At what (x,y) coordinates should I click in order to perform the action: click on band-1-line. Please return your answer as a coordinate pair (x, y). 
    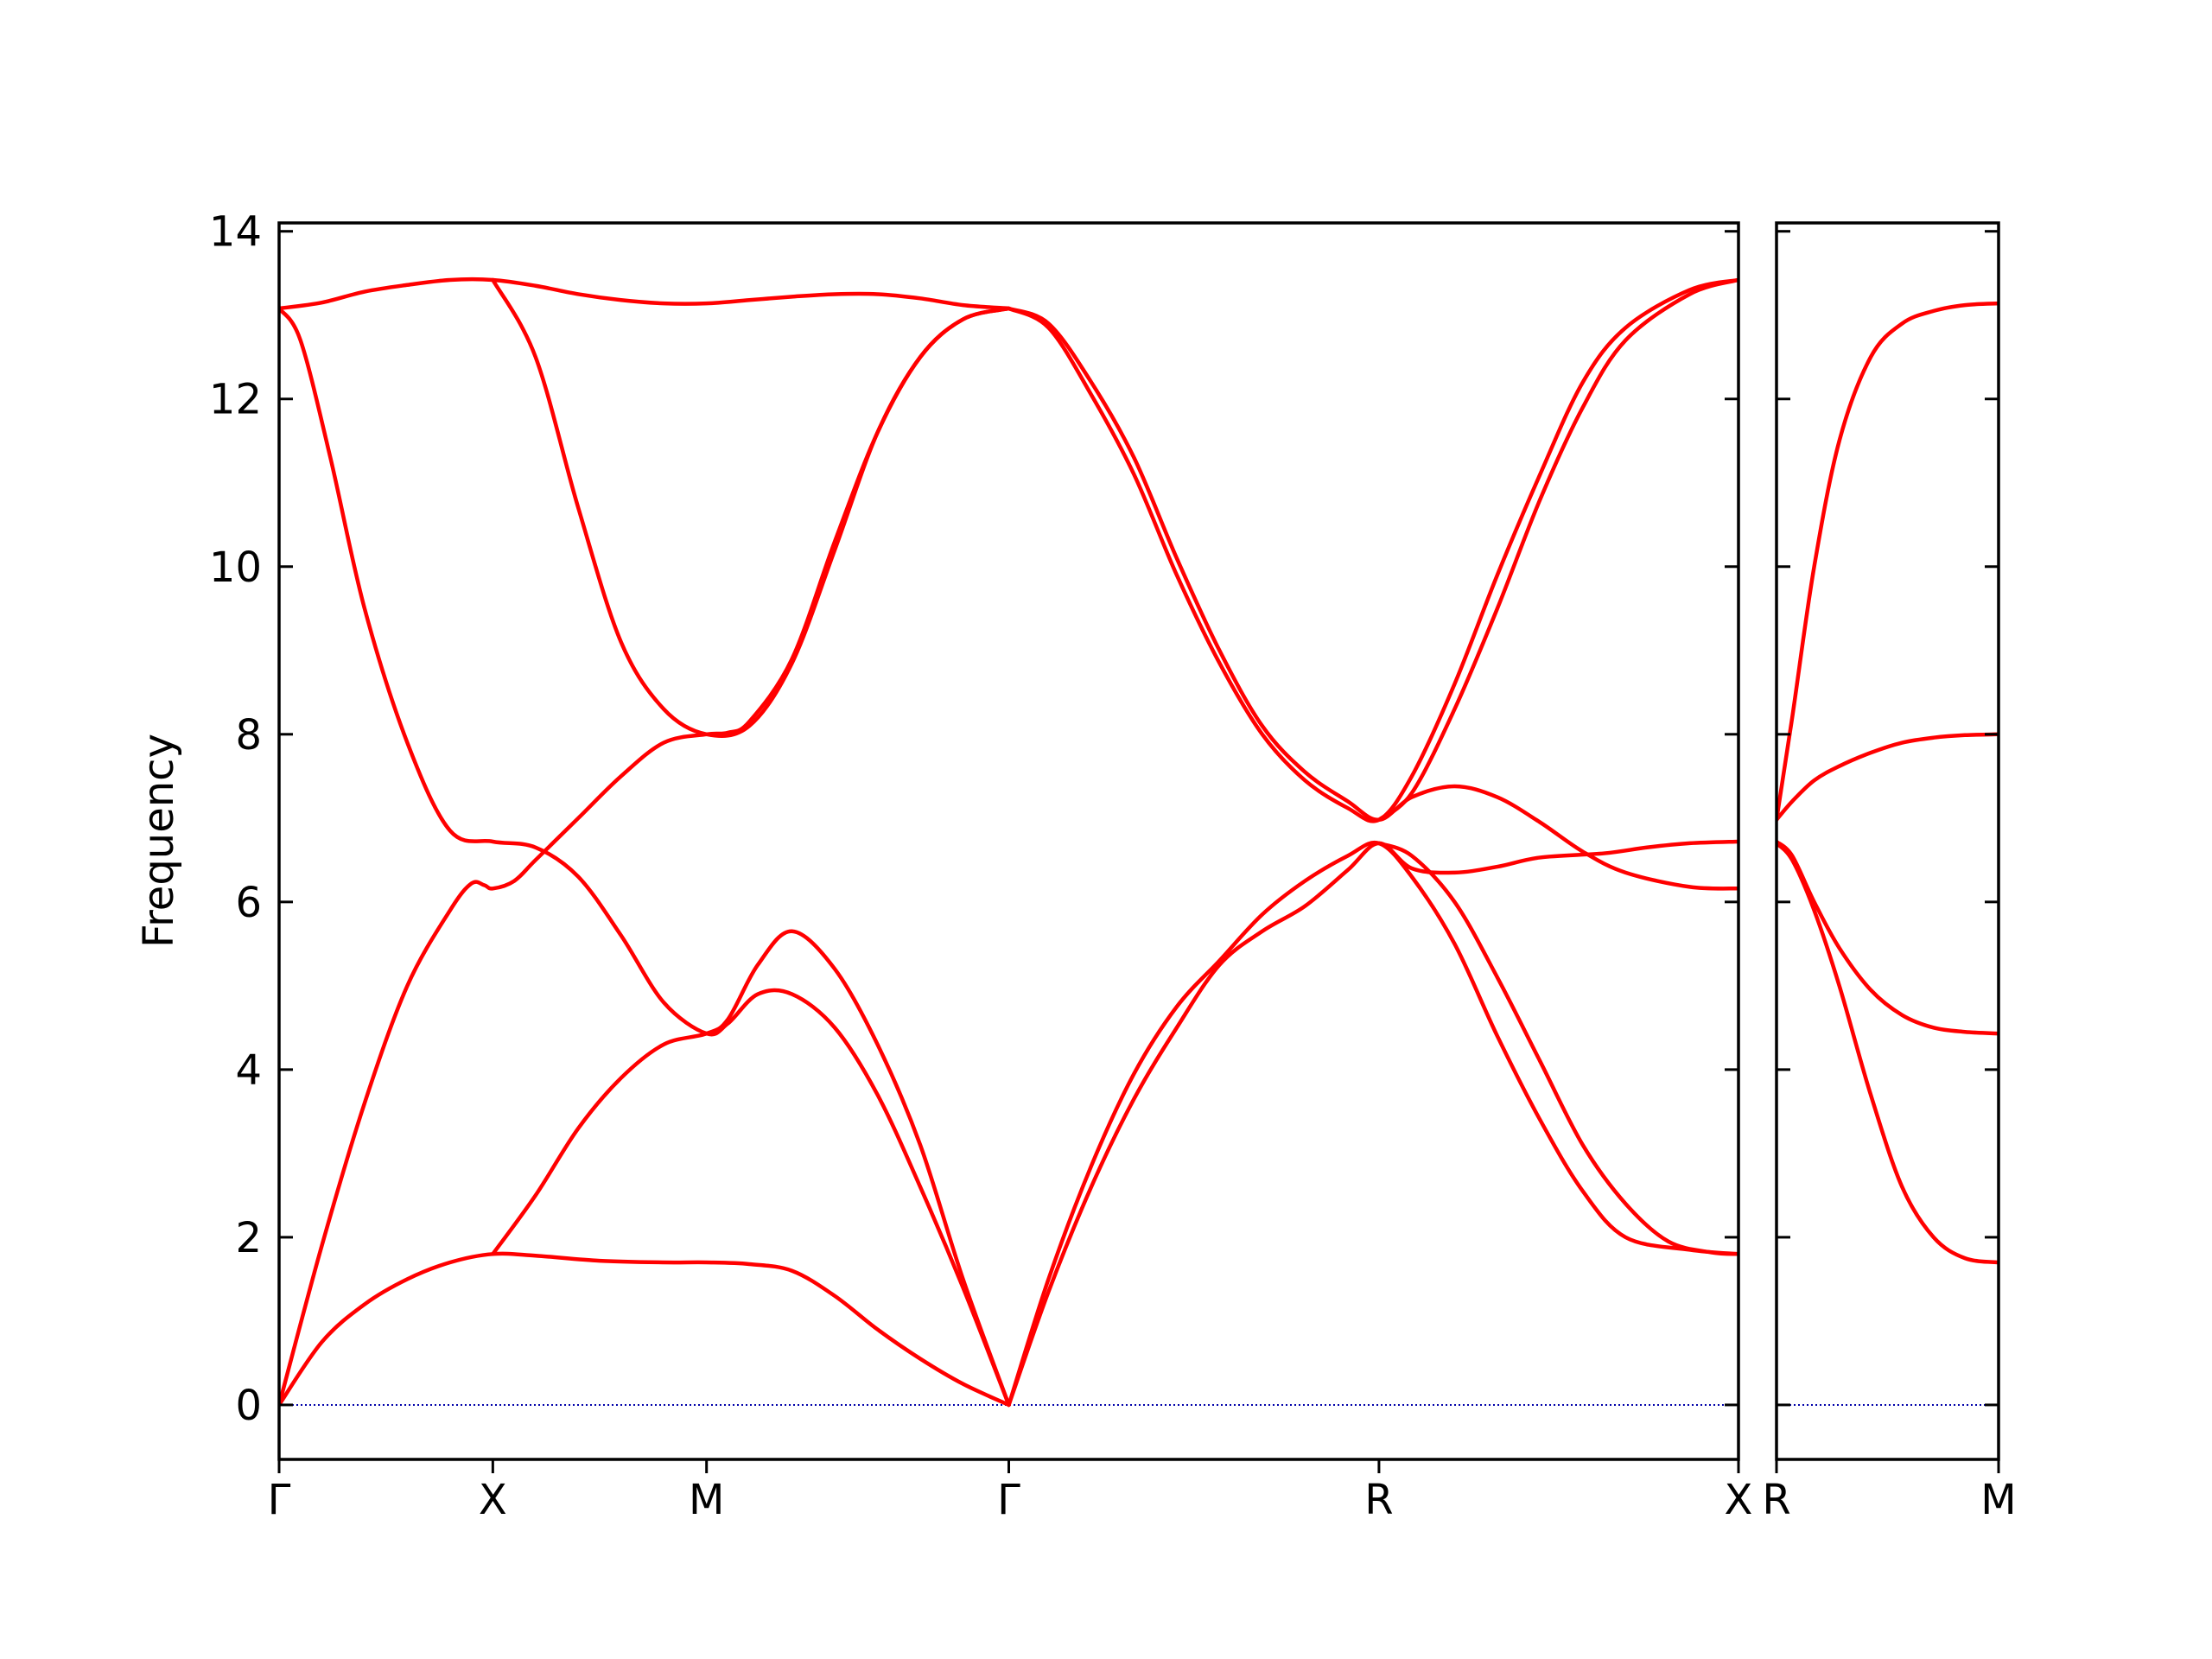
    Looking at the image, I should click on (645, 1329).